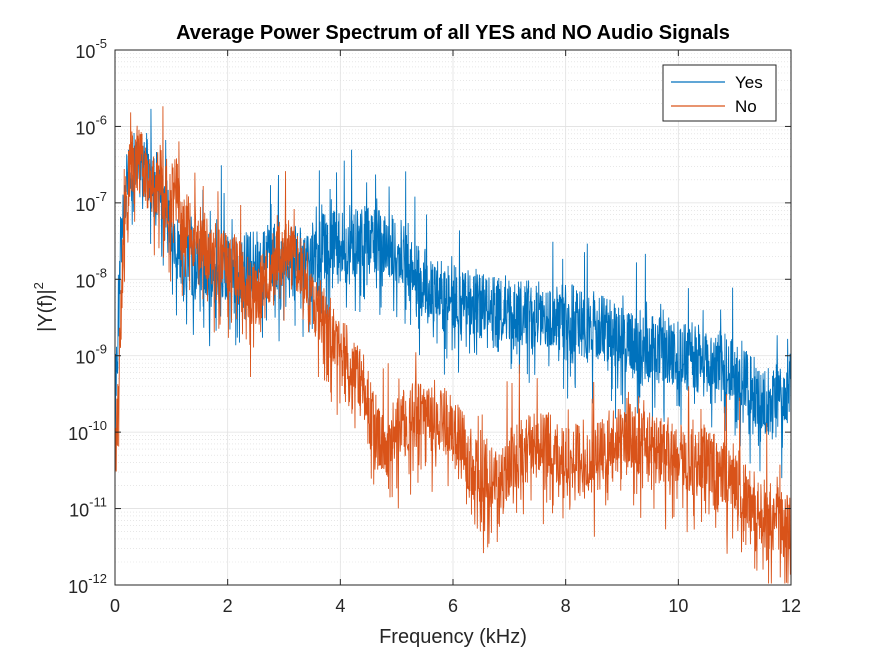  What do you see at coordinates (91, 202) in the screenshot?
I see `y-tick-label: 10⁻⁷` at bounding box center [91, 202].